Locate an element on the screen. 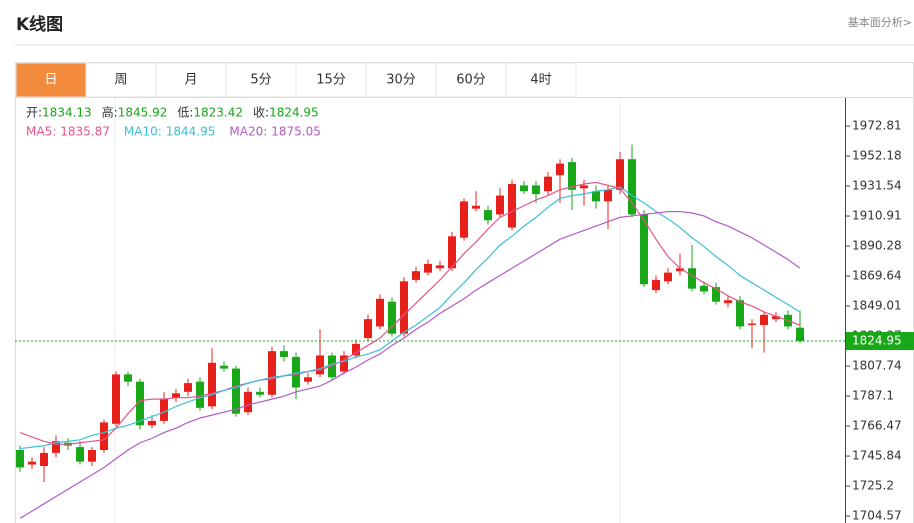  y-tick-label: 1952.18 is located at coordinates (877, 156).